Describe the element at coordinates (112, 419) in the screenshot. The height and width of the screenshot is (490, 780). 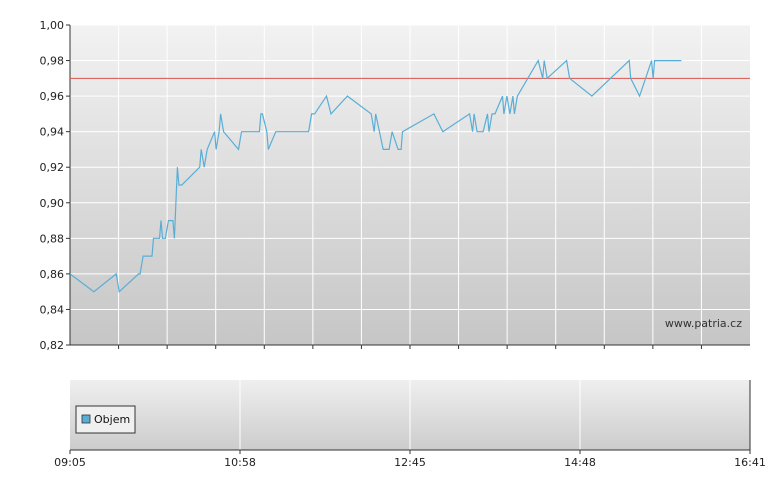
I see `legend-label: Objem` at that location.